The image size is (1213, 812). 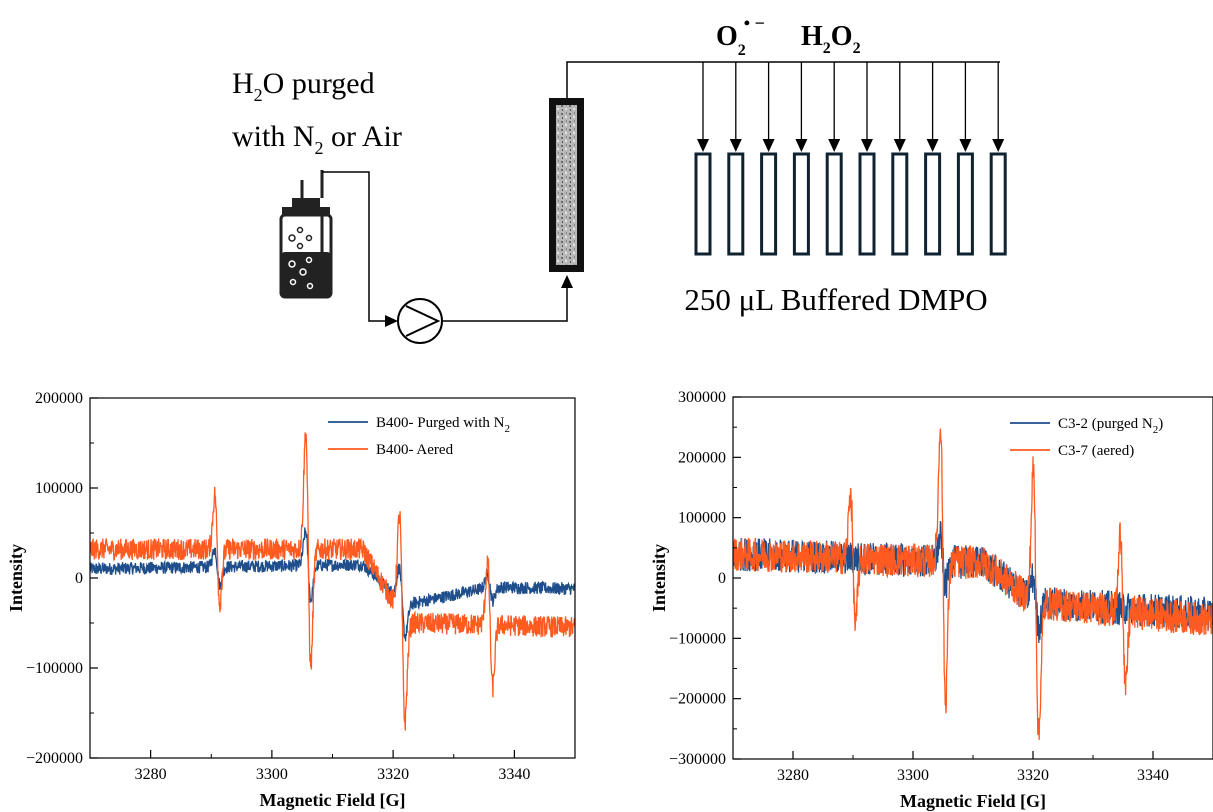 What do you see at coordinates (303, 86) in the screenshot?
I see `source-label-line-1: H2O purged` at bounding box center [303, 86].